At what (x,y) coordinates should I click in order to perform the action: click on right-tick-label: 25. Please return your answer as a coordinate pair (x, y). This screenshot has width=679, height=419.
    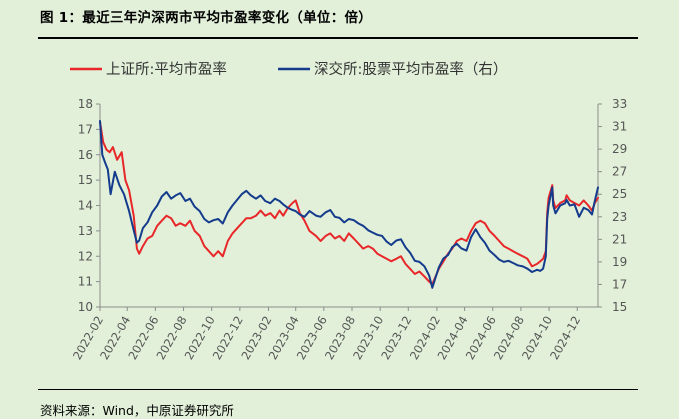
    Looking at the image, I should click on (619, 194).